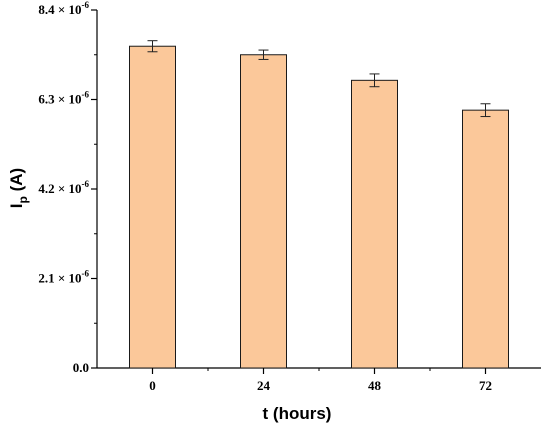 This screenshot has height=432, width=550. I want to click on y-axis-title-unit: (A), so click(16, 182).